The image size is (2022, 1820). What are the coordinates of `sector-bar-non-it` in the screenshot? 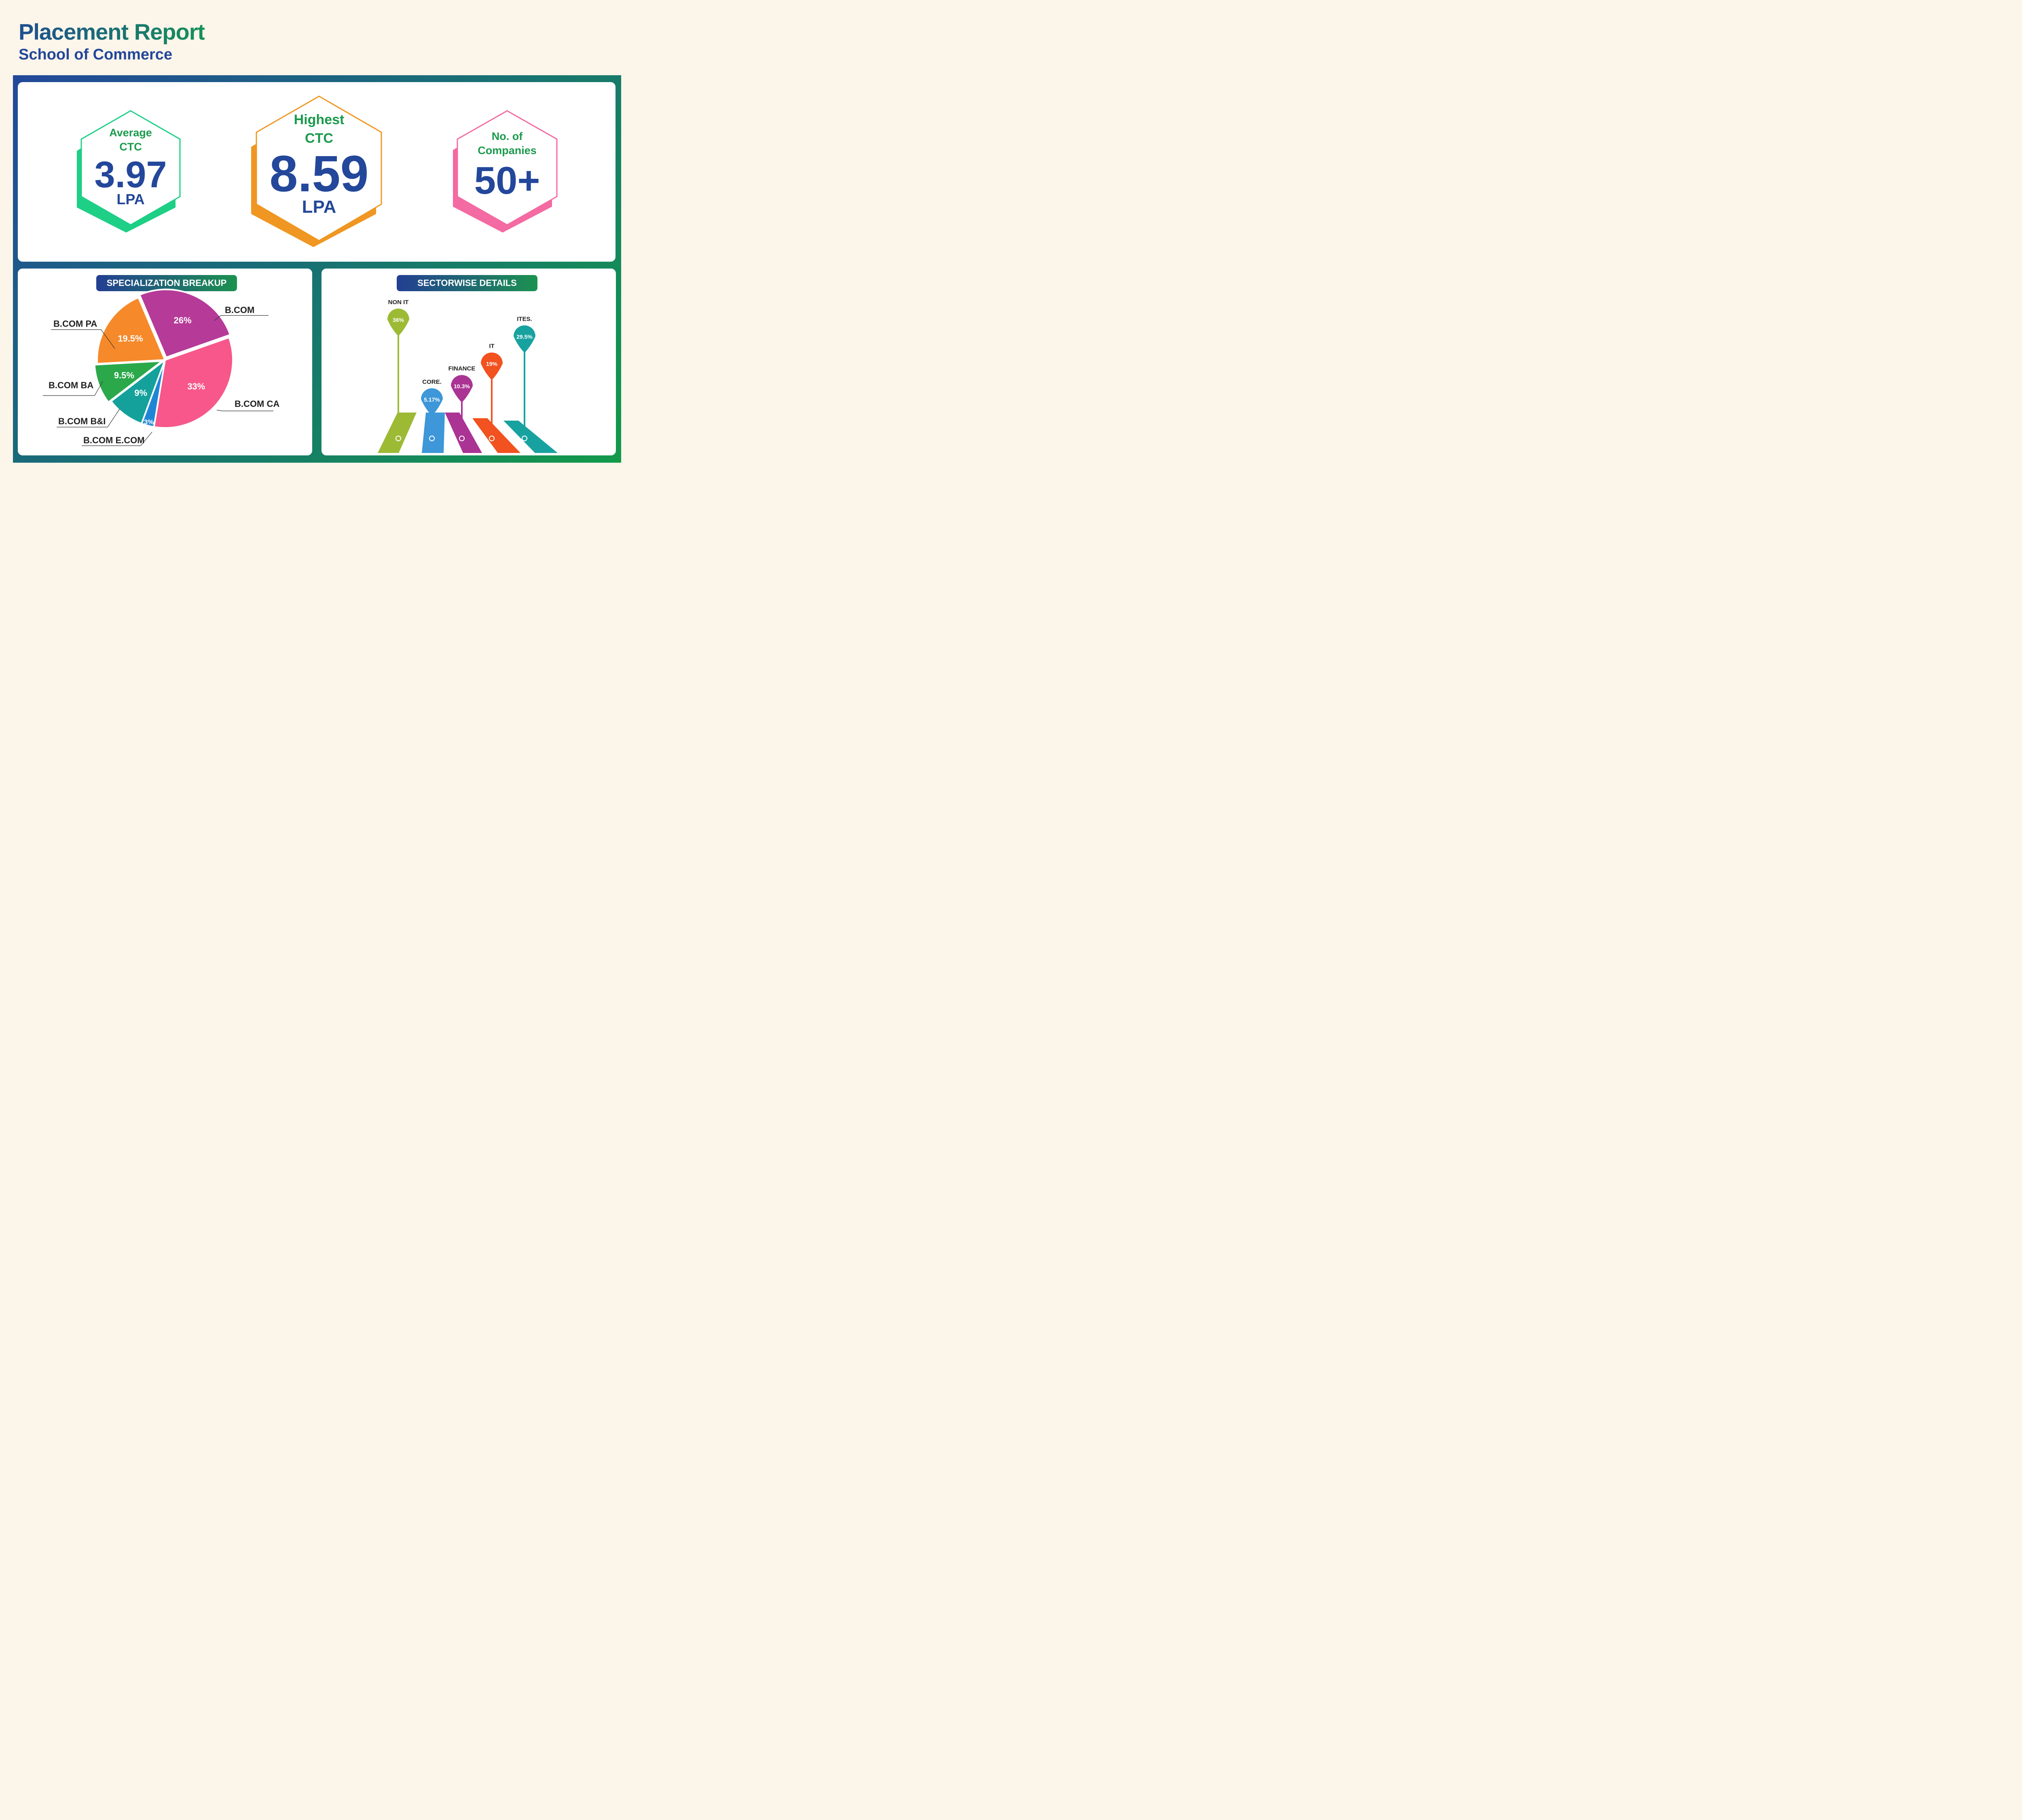 It's located at (397, 433).